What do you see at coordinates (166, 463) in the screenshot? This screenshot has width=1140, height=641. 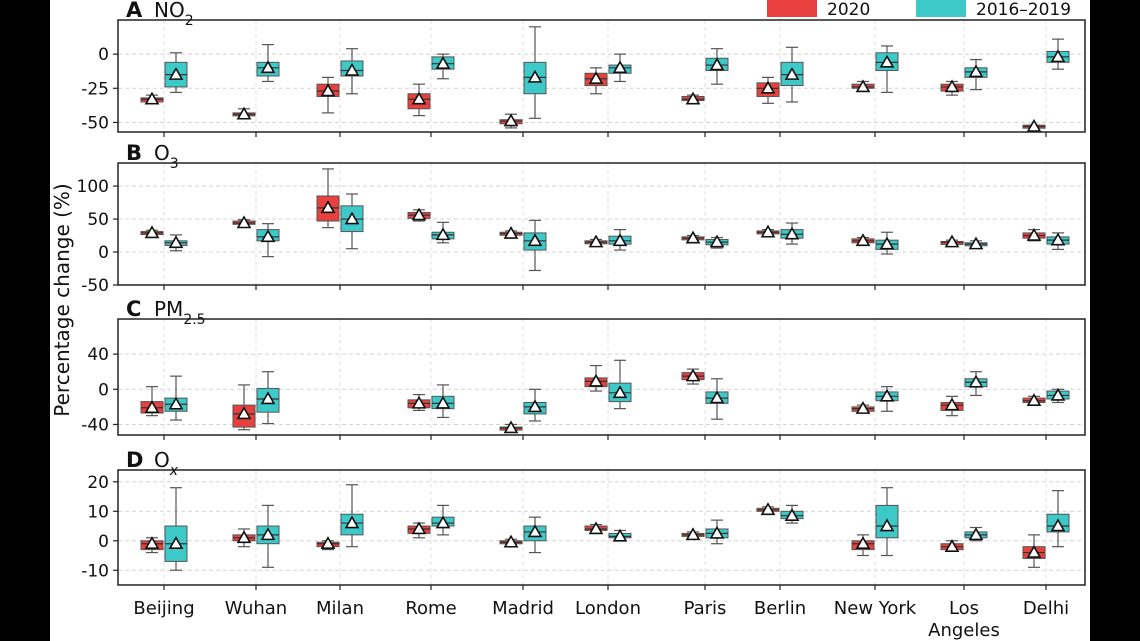 I see `panel-title: Ox` at bounding box center [166, 463].